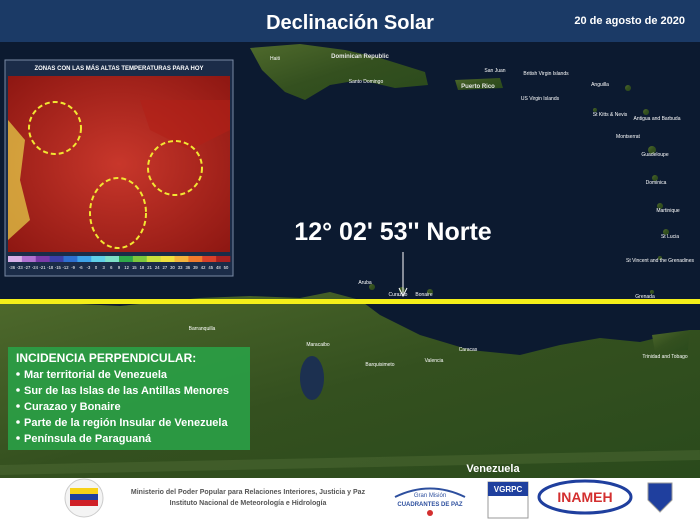 This screenshot has width=700, height=530. Describe the element at coordinates (665, 357) in the screenshot. I see `place-label: Trinidad and Tobago` at that location.